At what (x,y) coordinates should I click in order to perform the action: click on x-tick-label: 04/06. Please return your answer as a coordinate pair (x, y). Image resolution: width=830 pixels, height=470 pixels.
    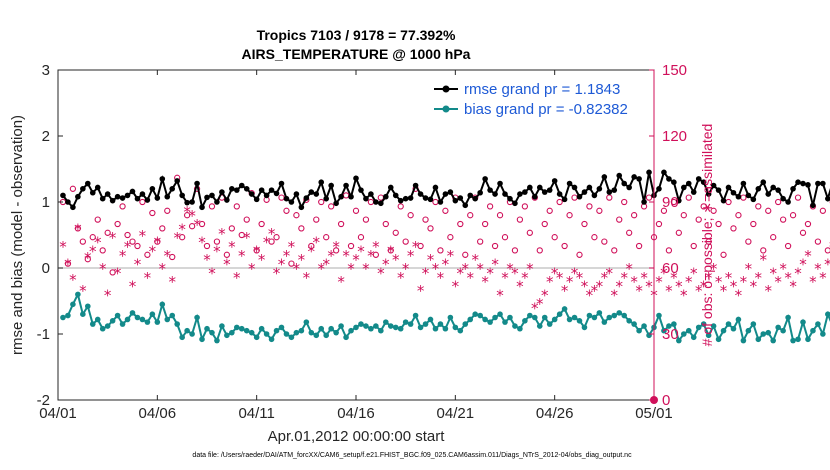
    Looking at the image, I should click on (158, 413).